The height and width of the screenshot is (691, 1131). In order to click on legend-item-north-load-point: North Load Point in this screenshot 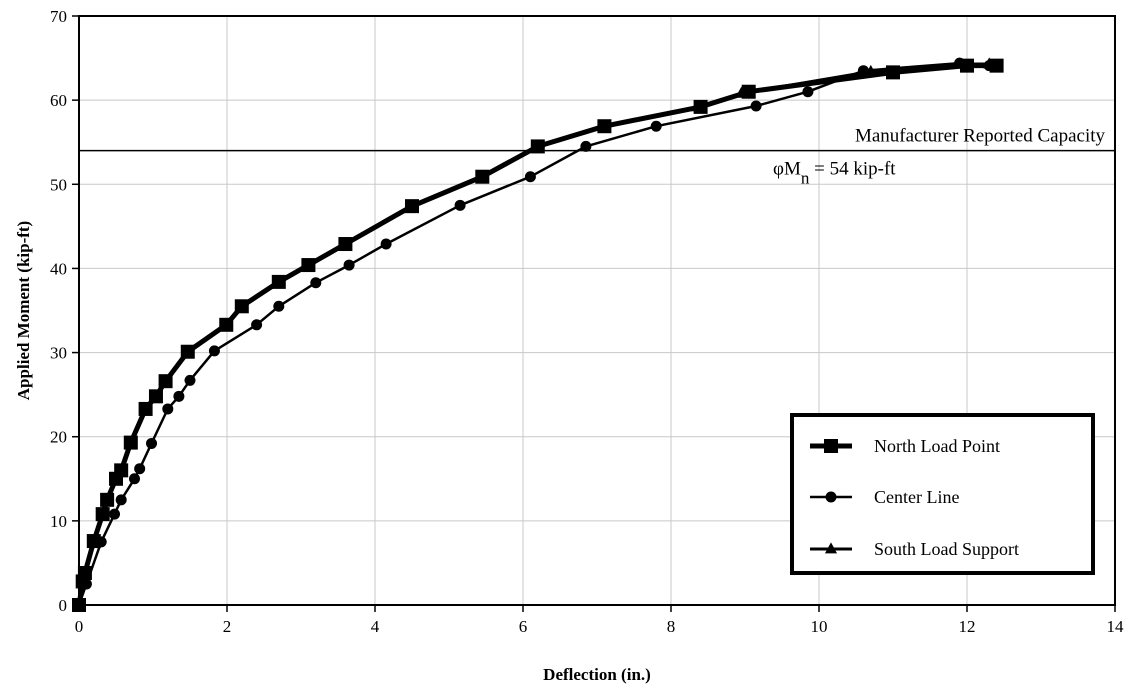, I will do `click(905, 446)`.